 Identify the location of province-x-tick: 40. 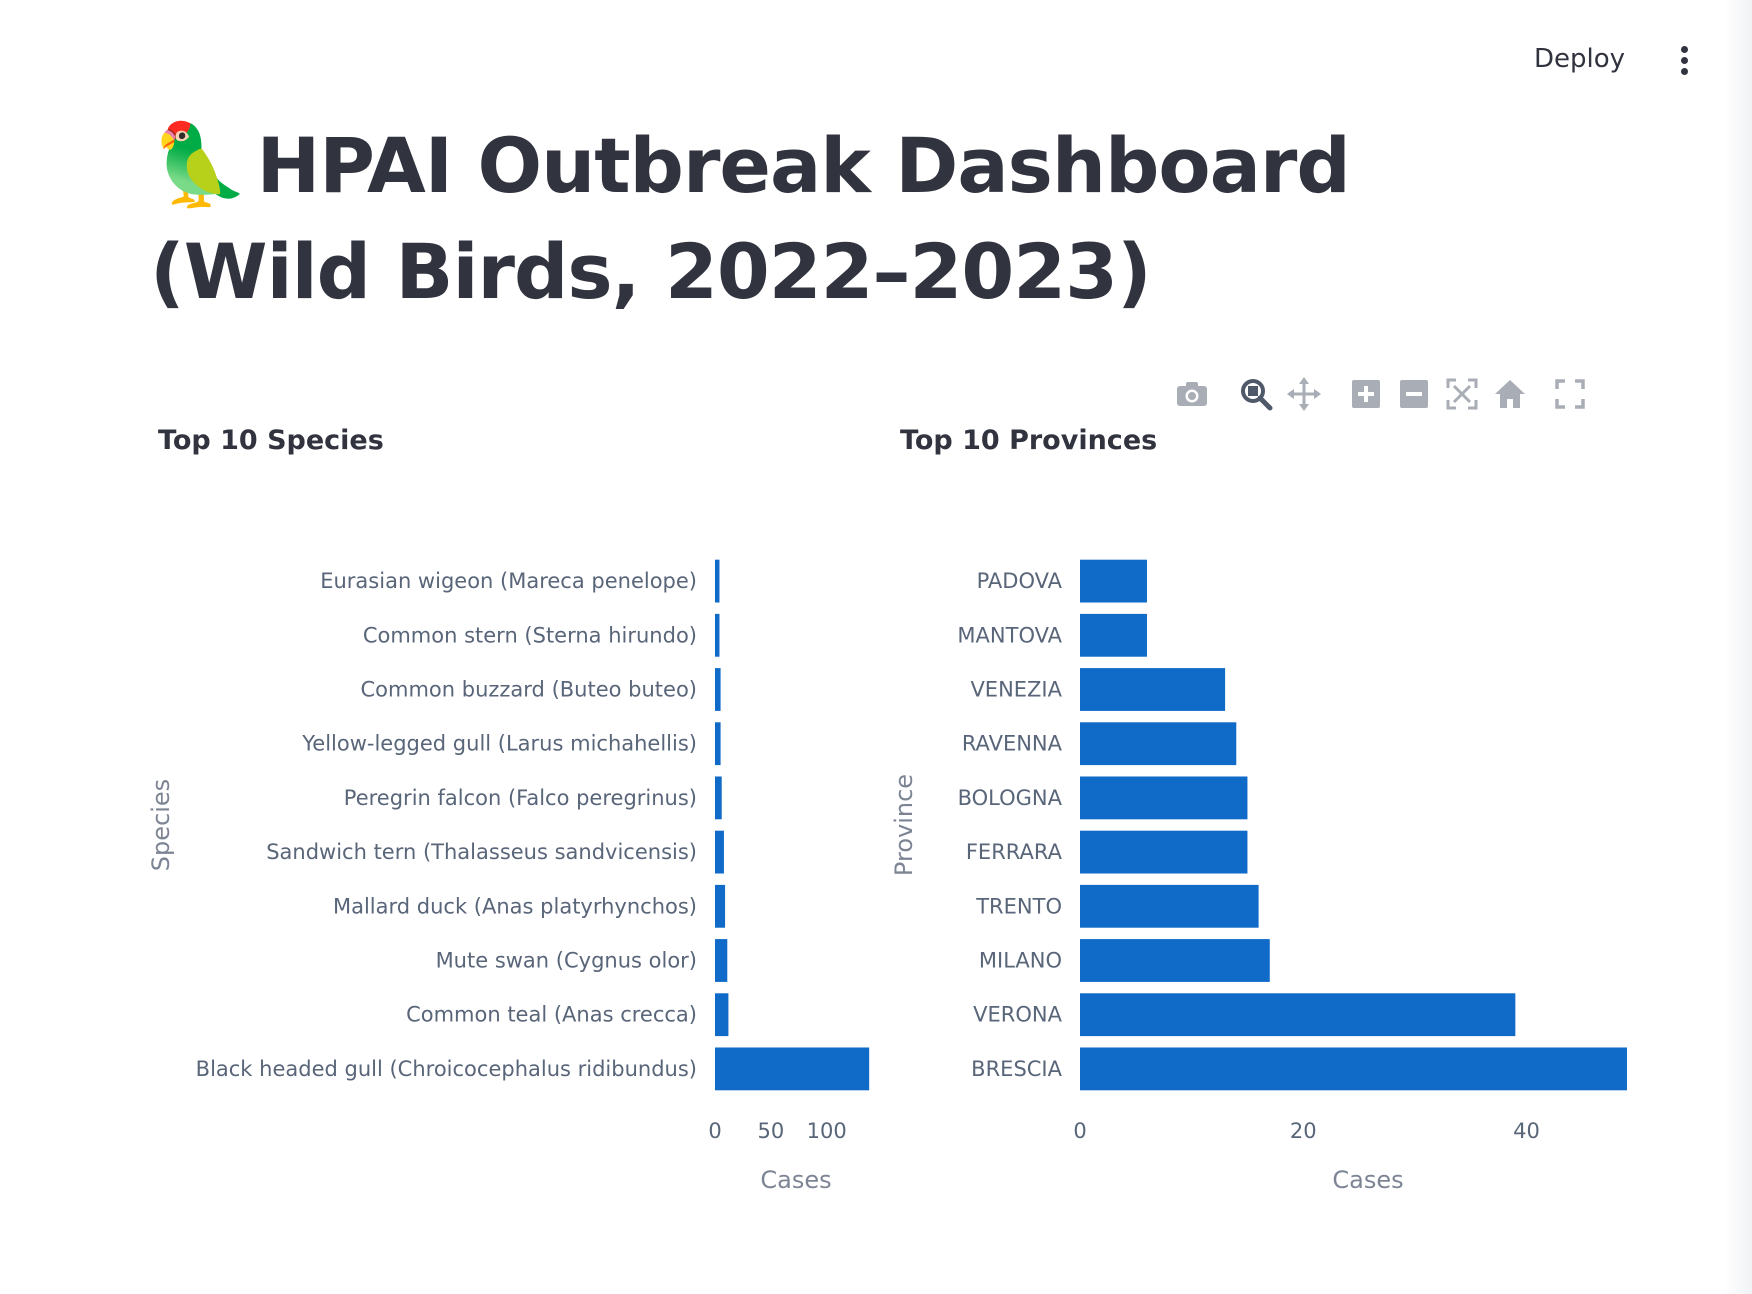
(1526, 1131).